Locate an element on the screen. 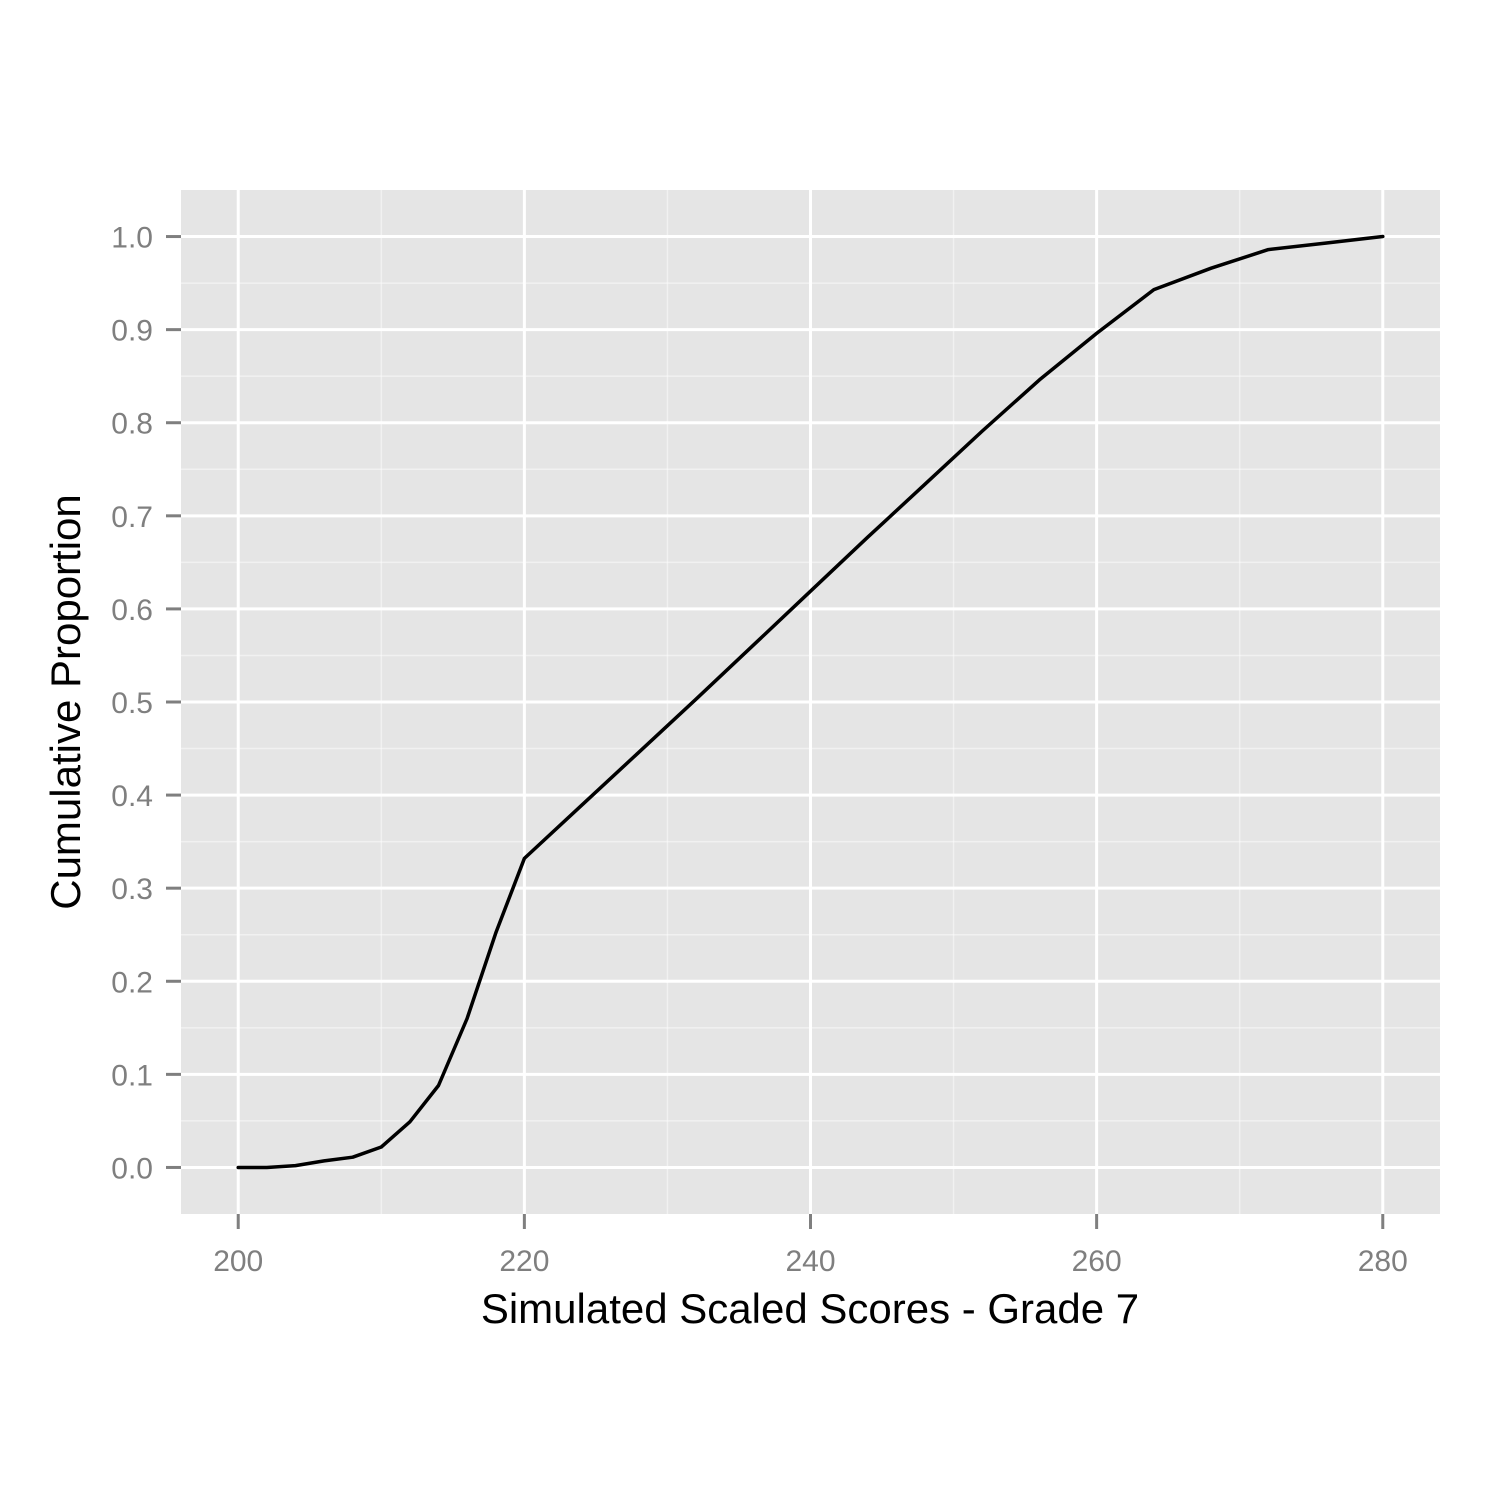 The width and height of the screenshot is (1500, 1500). y-tick-label: 0.6 is located at coordinates (132, 610).